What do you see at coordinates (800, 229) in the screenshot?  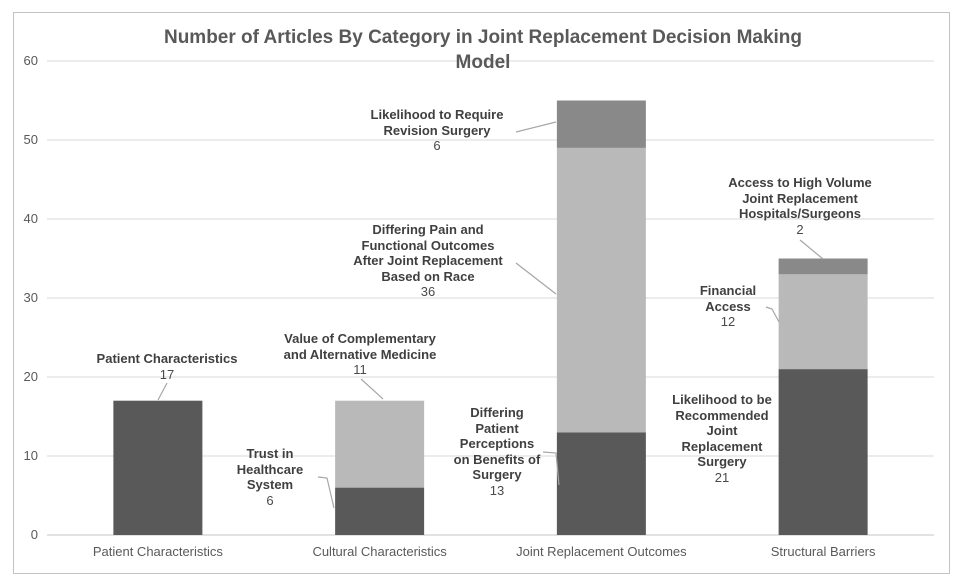 I see `annotation-value: 2` at bounding box center [800, 229].